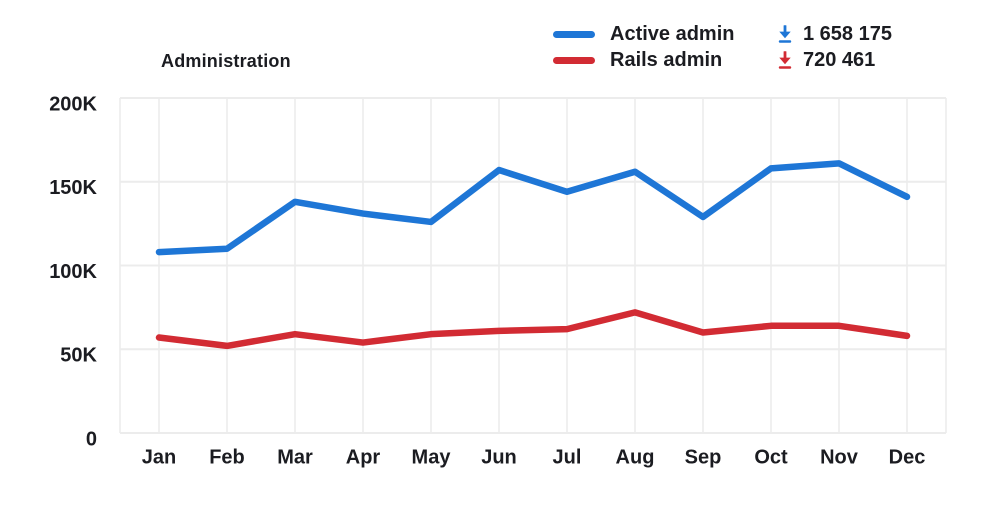 This screenshot has width=1000, height=521. Describe the element at coordinates (363, 457) in the screenshot. I see `x-axis-tick-label: Apr` at that location.